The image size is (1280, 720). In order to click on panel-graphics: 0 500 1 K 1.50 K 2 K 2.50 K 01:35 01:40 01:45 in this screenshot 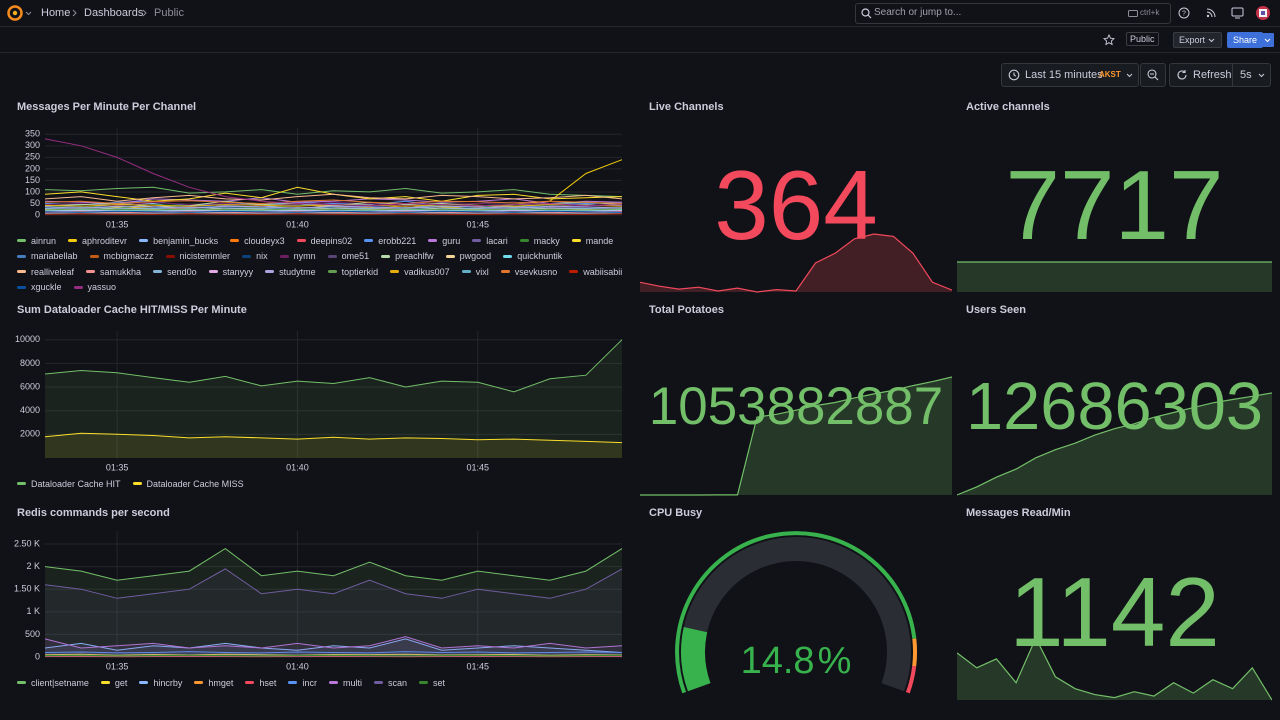, I will do `click(318, 601)`.